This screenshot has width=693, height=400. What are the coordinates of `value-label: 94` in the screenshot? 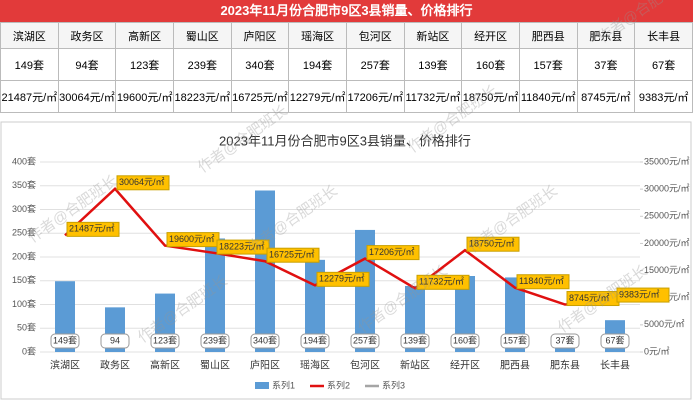 It's located at (115, 340).